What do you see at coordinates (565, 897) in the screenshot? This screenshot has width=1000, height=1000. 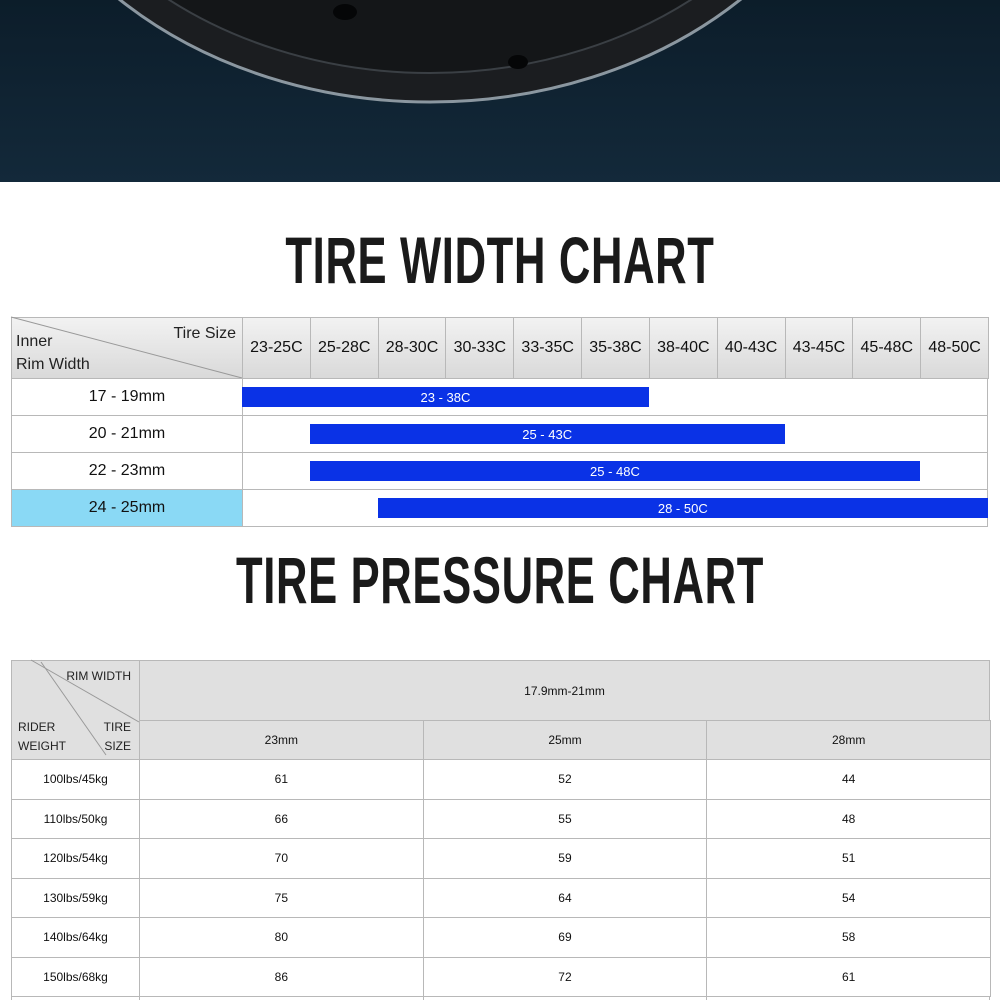 I see `pressure-cell: 64` at bounding box center [565, 897].